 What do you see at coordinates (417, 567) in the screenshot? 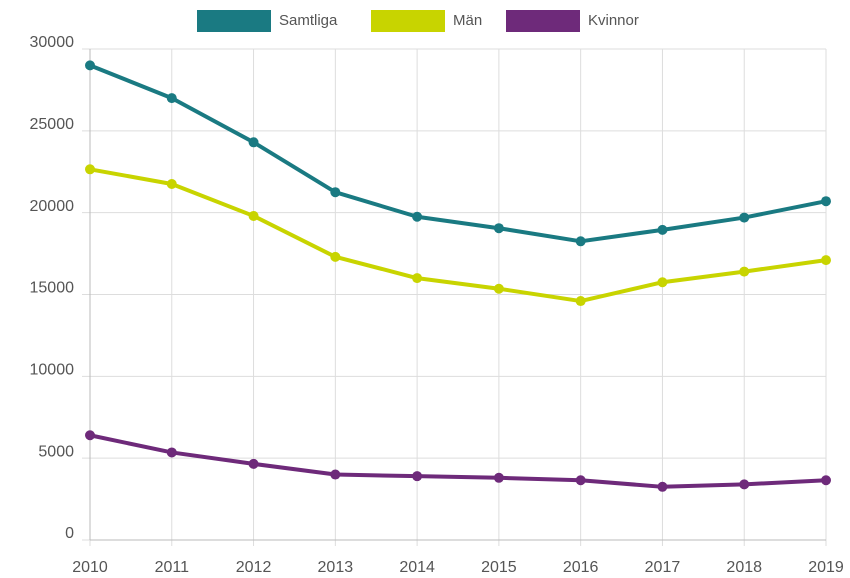
I see `x-tick-label: 2014` at bounding box center [417, 567].